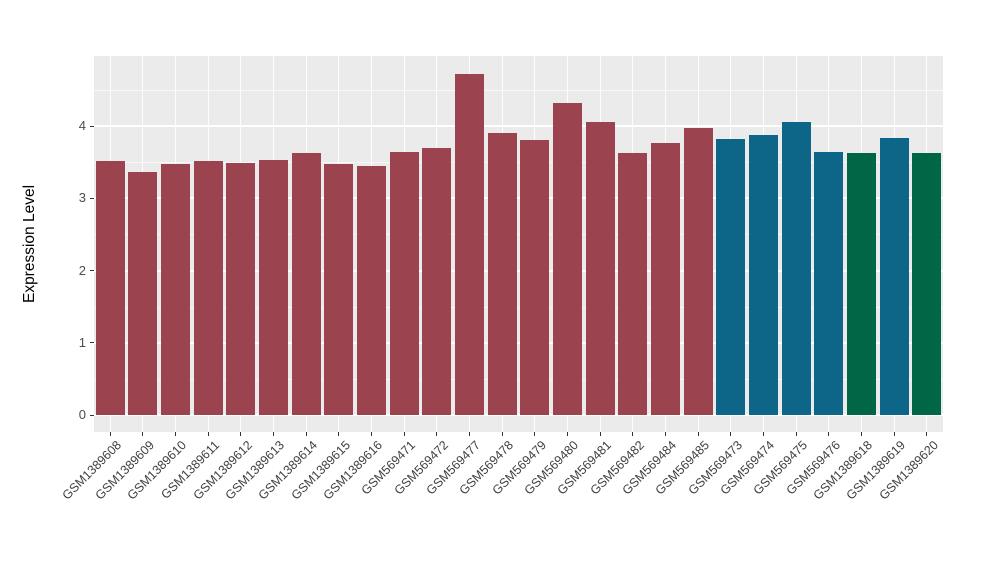 The width and height of the screenshot is (1000, 580). I want to click on bar-GSM569471, so click(404, 283).